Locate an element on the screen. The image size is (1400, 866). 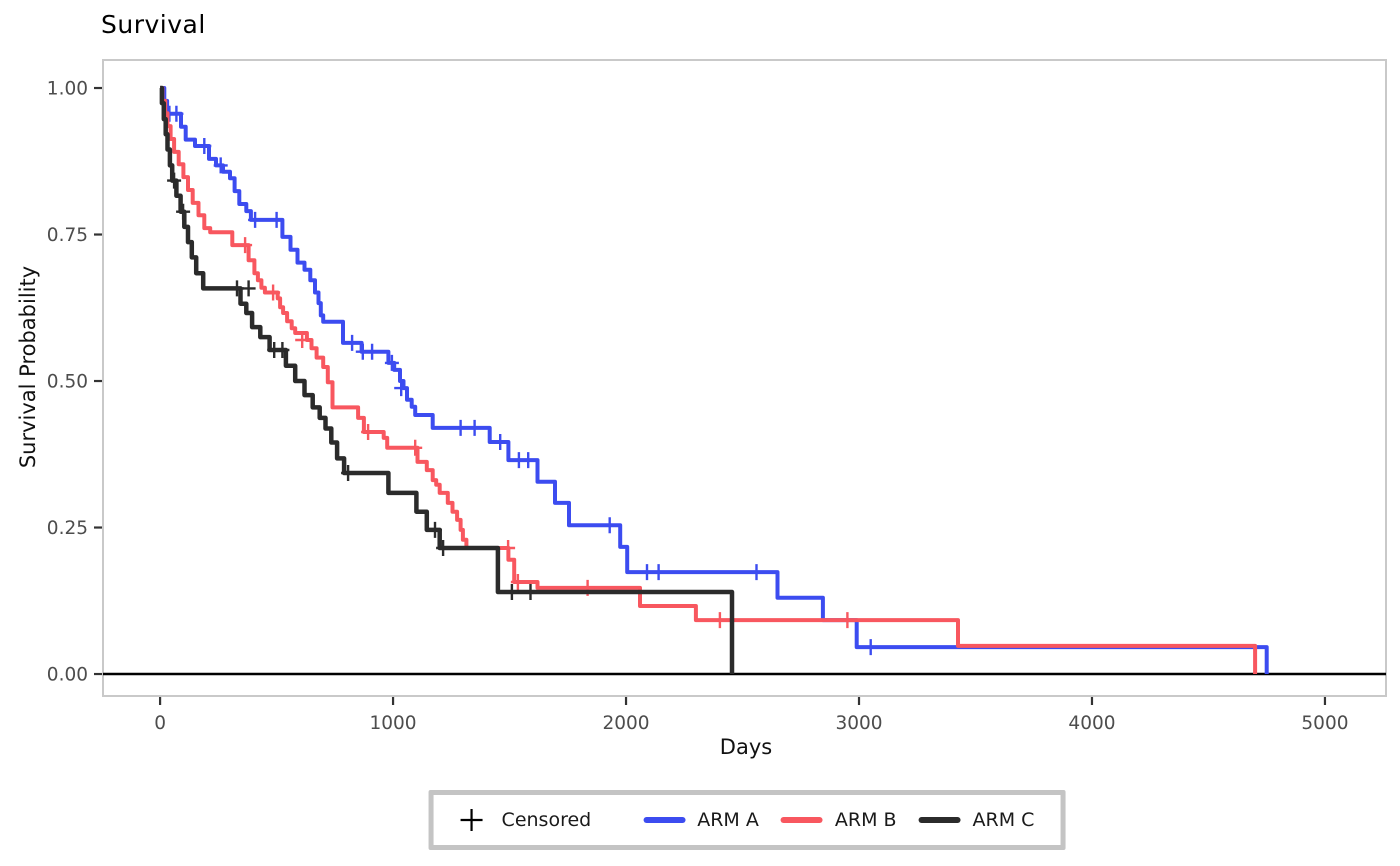
legend-item-arm-a: ARM A is located at coordinates (701, 820).